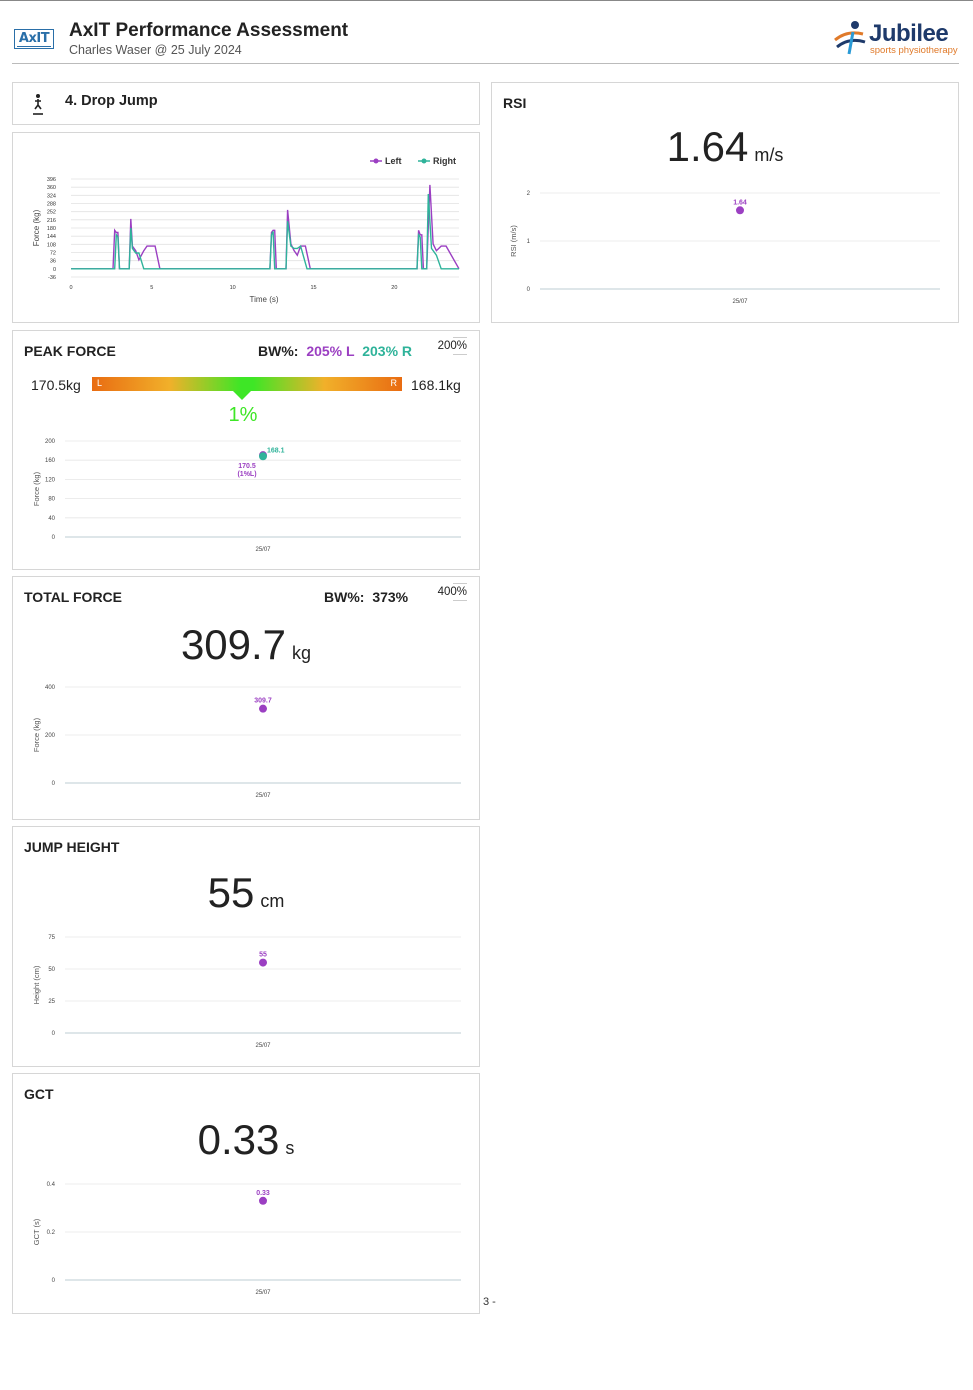 This screenshot has width=973, height=1390. I want to click on peak-force-y-tick: 80, so click(51, 500).